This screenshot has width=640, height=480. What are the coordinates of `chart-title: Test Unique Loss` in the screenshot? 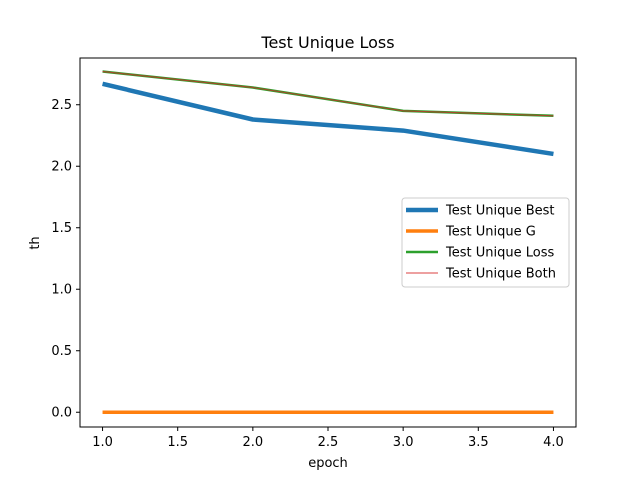 It's located at (327, 42).